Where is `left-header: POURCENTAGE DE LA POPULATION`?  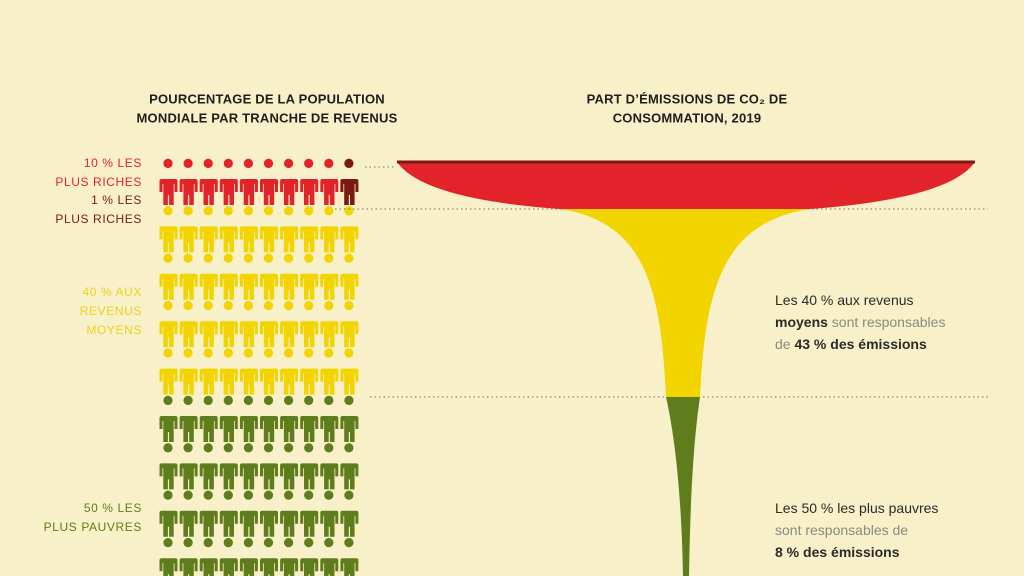
left-header: POURCENTAGE DE LA POPULATION is located at coordinates (267, 98).